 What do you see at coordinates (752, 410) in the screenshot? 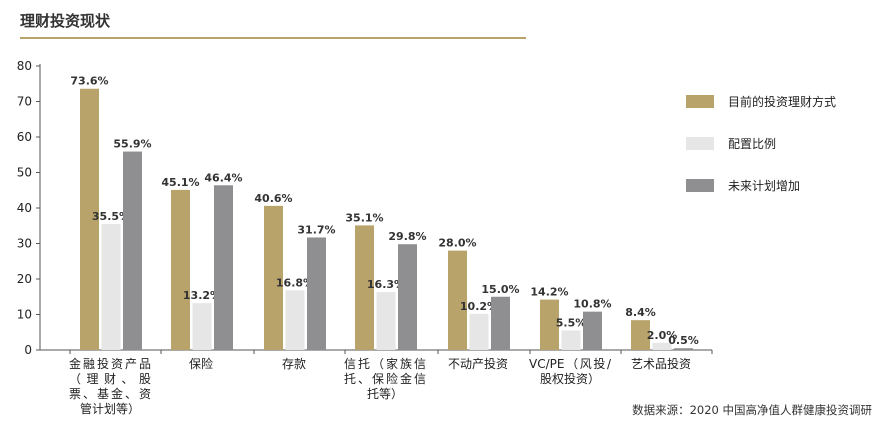
I see `data-source-note: 数据来源：2020 中国高净值人群健康投资调研` at bounding box center [752, 410].